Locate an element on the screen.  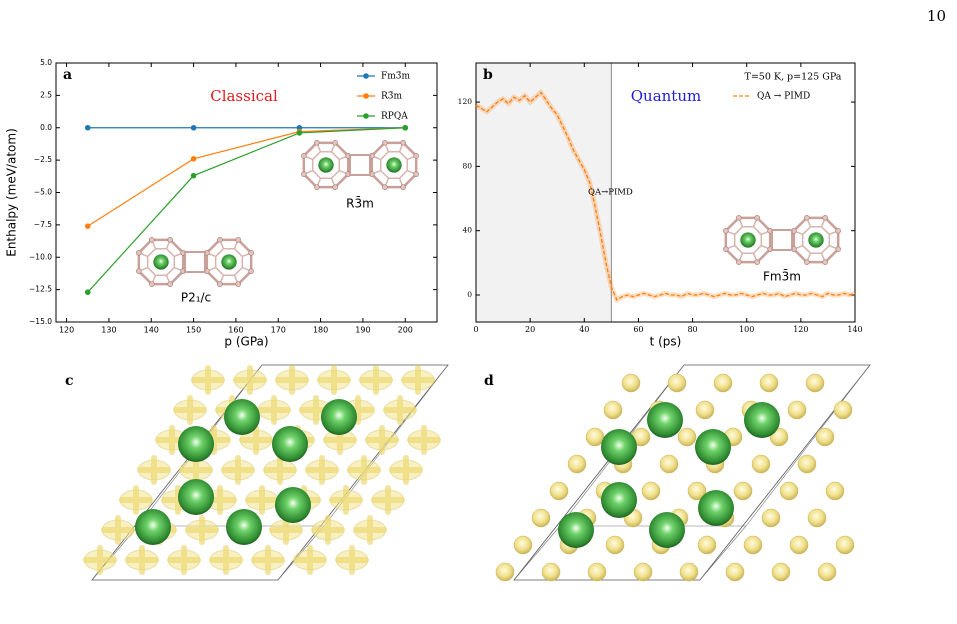
y-tick-label: 40 is located at coordinates (467, 230).